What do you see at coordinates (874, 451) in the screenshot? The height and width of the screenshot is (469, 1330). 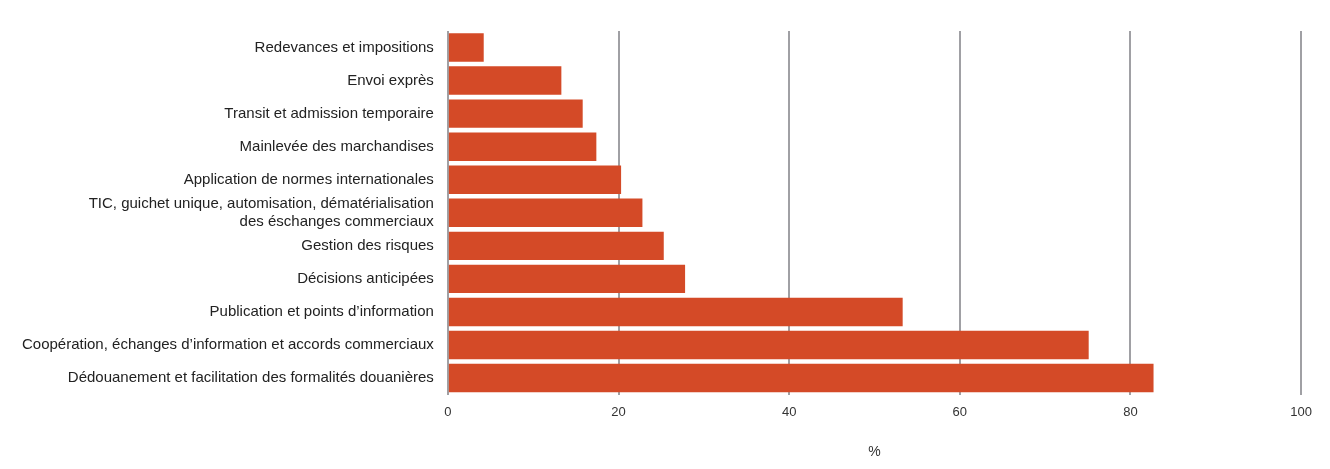 I see `x-axis-title: %` at bounding box center [874, 451].